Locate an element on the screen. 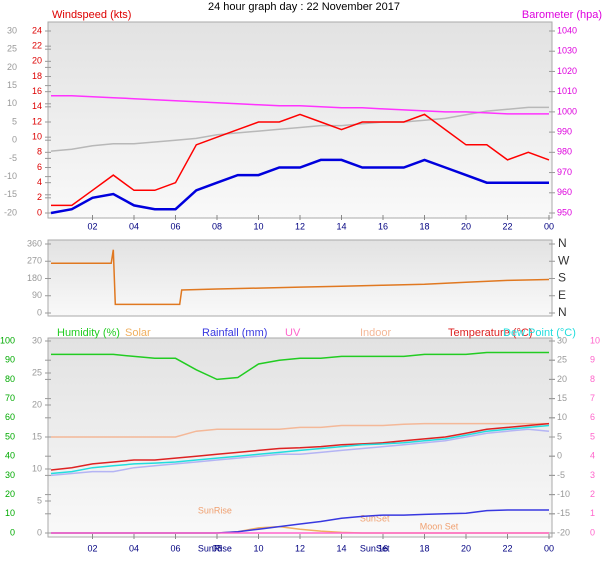 This screenshot has width=608, height=561. y4-tick-label: 8 is located at coordinates (592, 379).